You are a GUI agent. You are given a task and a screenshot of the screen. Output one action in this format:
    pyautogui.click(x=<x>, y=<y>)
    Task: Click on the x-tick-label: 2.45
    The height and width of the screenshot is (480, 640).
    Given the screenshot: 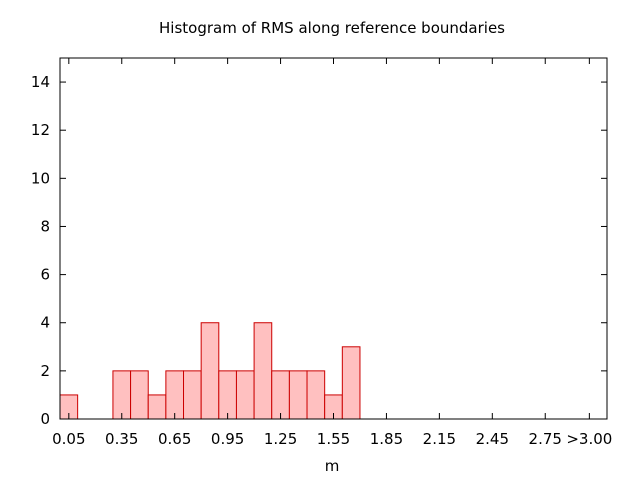 What is the action you would take?
    pyautogui.click(x=492, y=439)
    